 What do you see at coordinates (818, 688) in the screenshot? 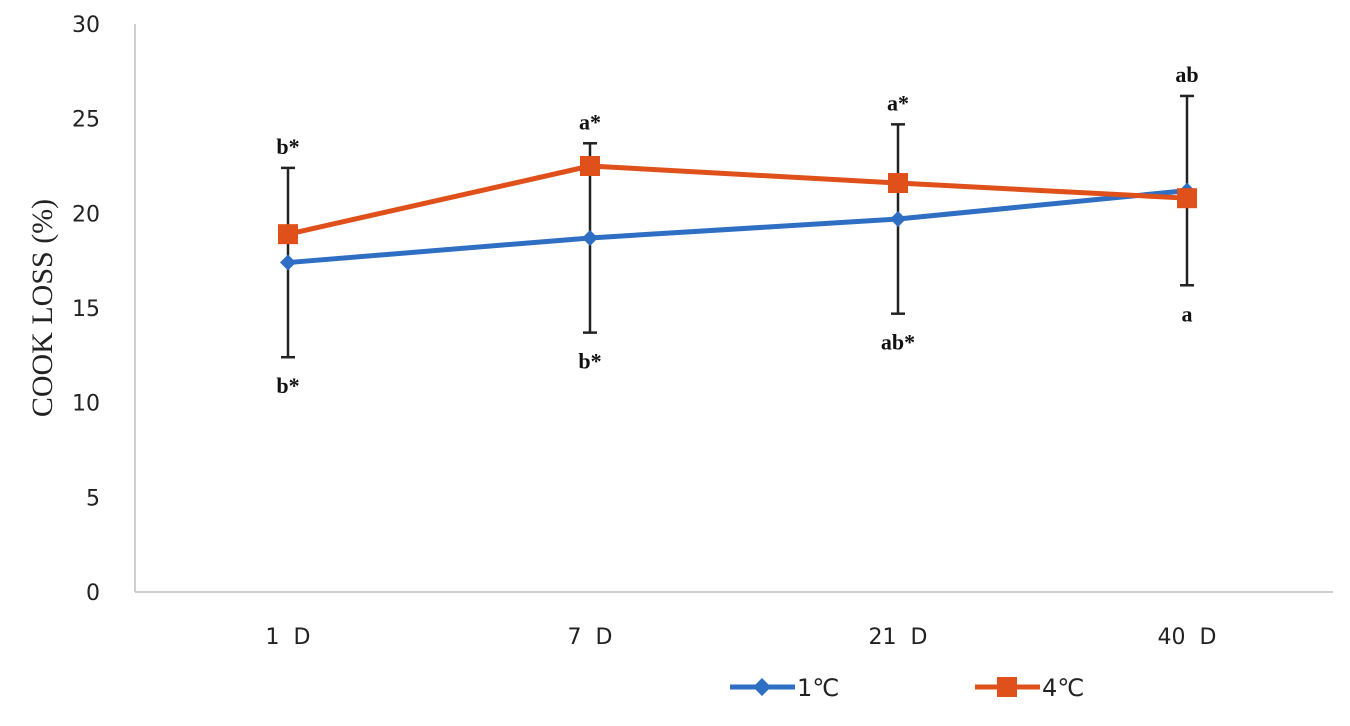
I see `legend-label-1: 1℃` at bounding box center [818, 688].